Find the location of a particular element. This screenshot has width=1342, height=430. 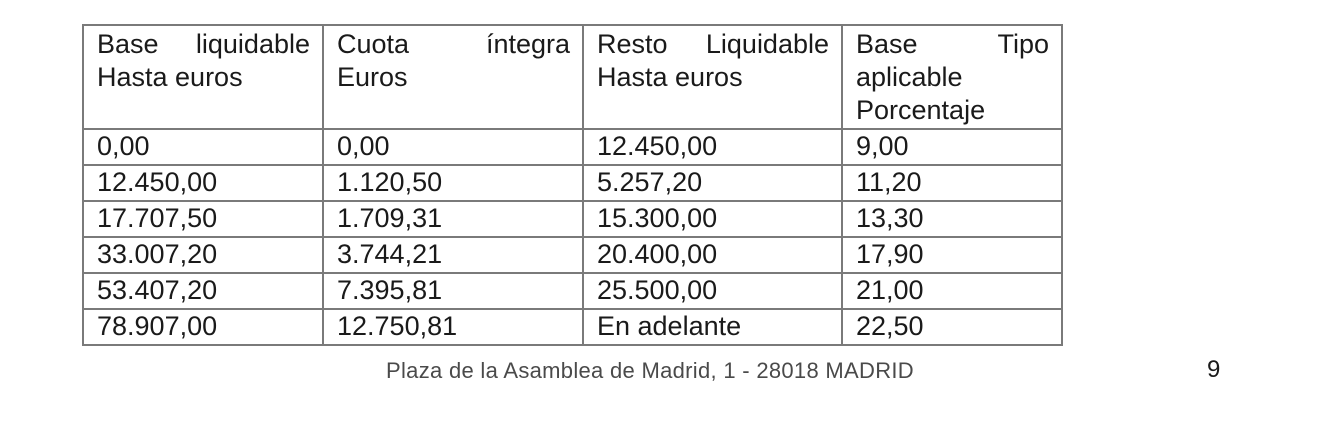

cell-tipo-aplicable: 22,50 is located at coordinates (952, 327).